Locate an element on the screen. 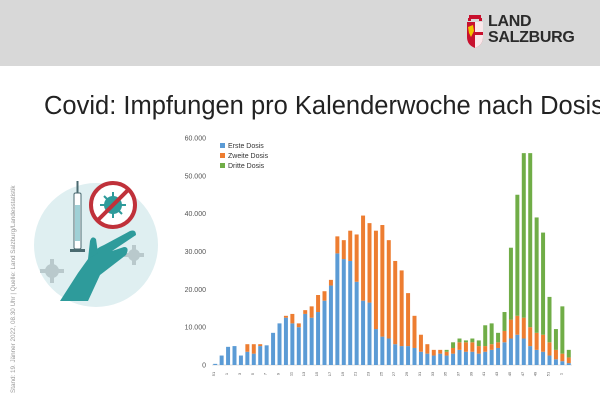  legend-label: Erste Dosis is located at coordinates (246, 146).